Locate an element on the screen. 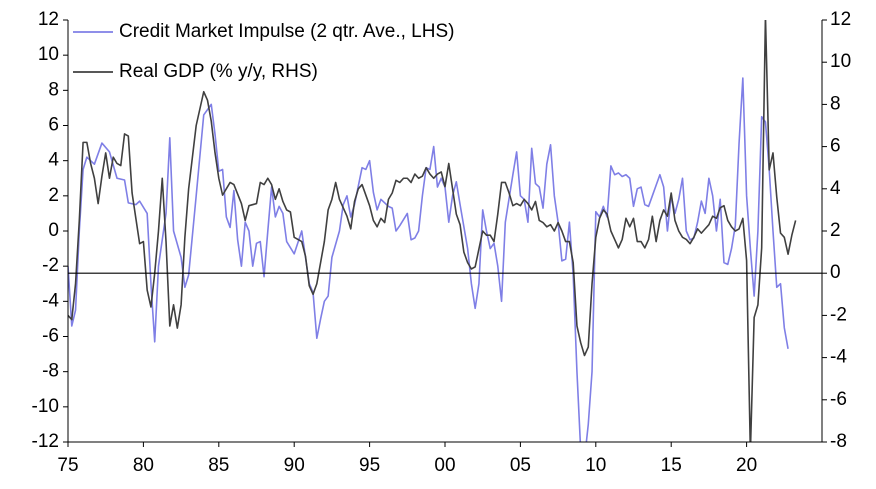 The image size is (876, 489). y-tick-label: 4 is located at coordinates (53, 160).